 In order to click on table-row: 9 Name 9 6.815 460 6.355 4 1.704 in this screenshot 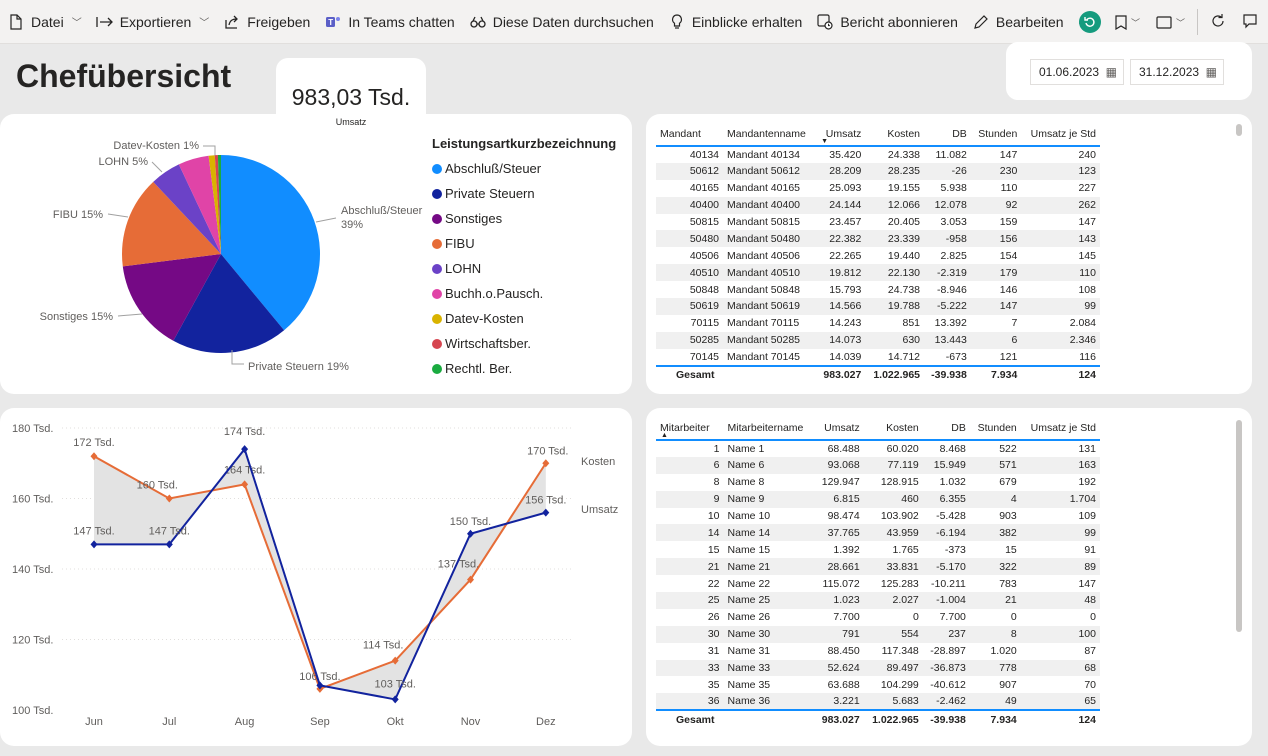, I will do `click(878, 499)`.